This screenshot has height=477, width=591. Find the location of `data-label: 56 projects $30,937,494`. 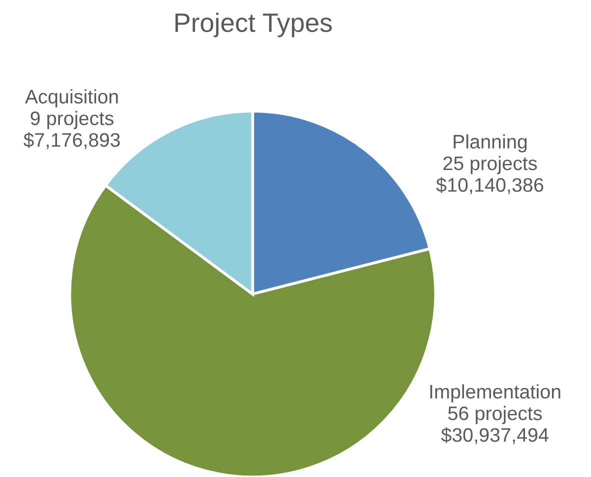

data-label: 56 projects $30,937,494 is located at coordinates (494, 425).